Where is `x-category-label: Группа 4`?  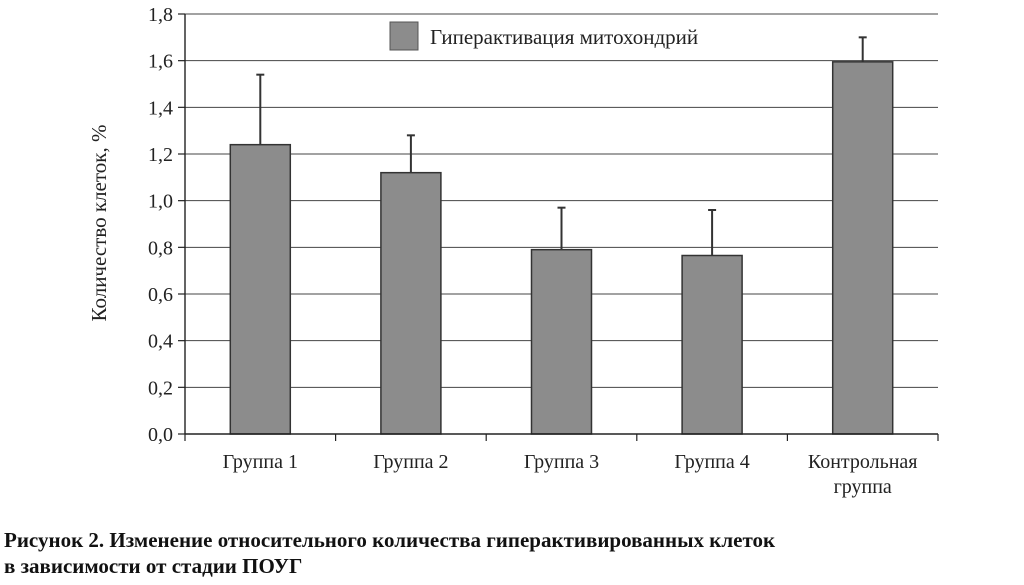 x-category-label: Группа 4 is located at coordinates (711, 462).